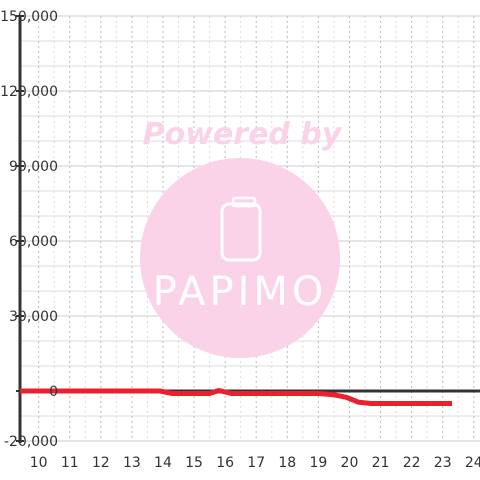 Image resolution: width=480 pixels, height=480 pixels. Describe the element at coordinates (241, 232) in the screenshot. I see `watermark-phone-icon` at that location.